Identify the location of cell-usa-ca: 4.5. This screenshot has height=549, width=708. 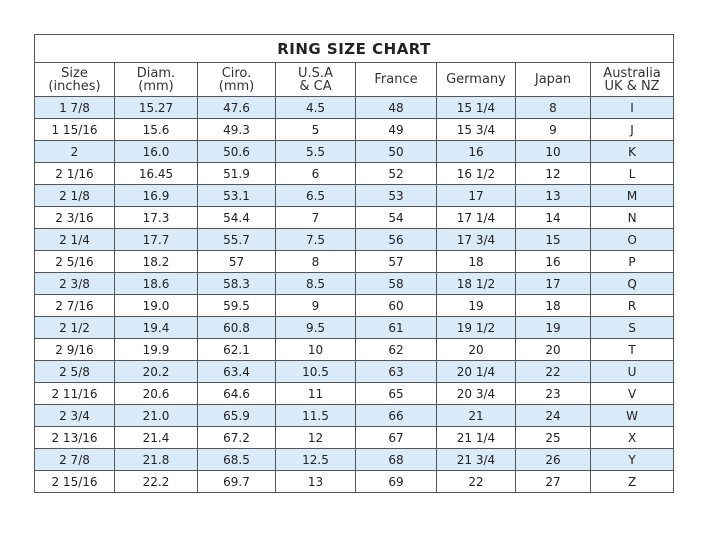
(315, 107).